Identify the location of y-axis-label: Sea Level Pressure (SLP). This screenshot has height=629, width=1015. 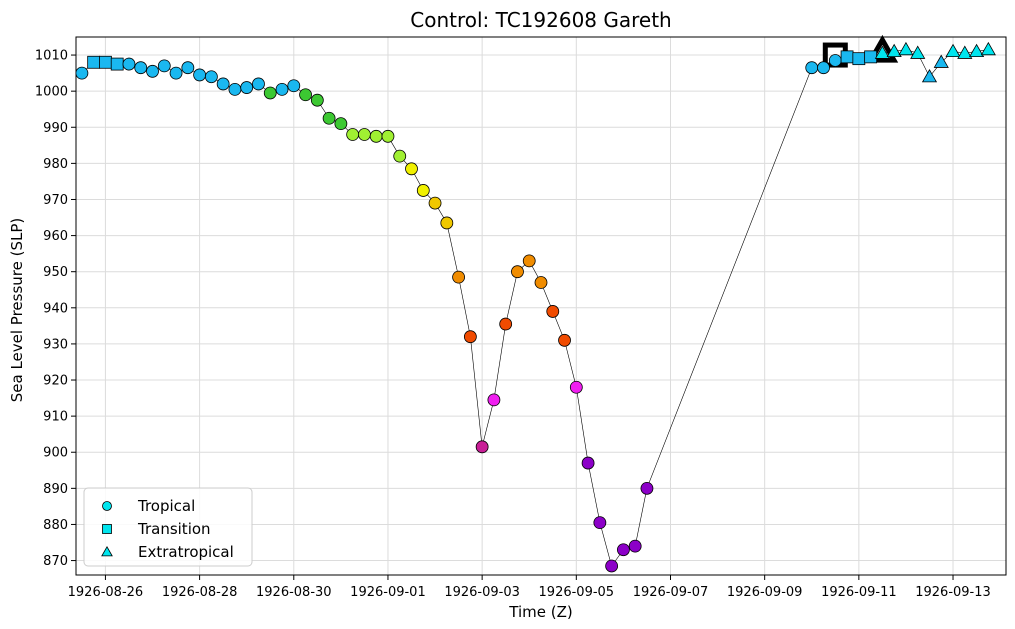
(17, 310).